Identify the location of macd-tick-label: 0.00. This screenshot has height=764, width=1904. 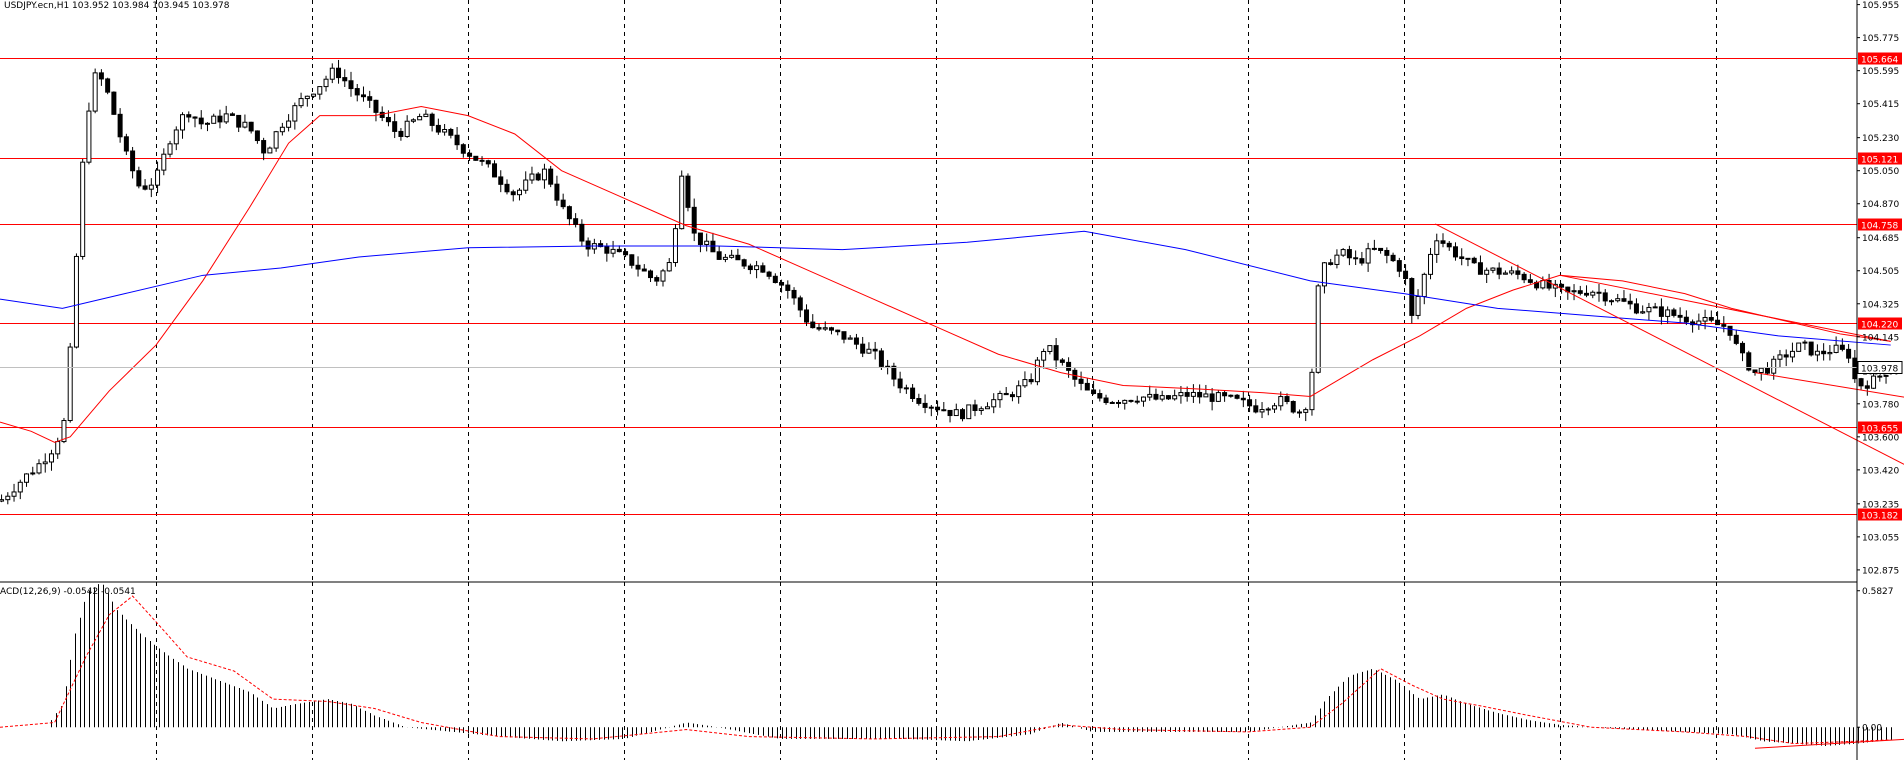
(1872, 729).